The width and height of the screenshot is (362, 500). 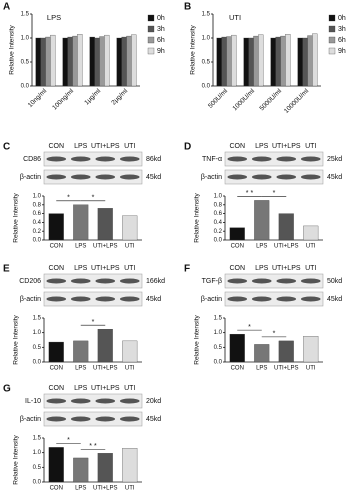 What do you see at coordinates (30, 281) in the screenshot?
I see `blot-label: CD206` at bounding box center [30, 281].